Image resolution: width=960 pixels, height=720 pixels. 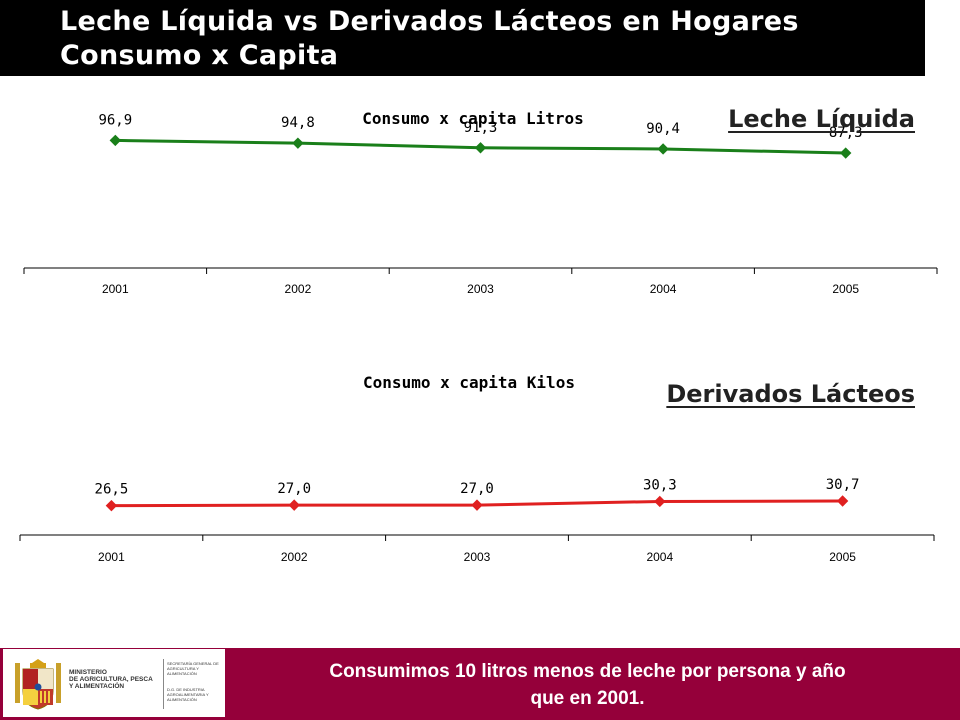 I want to click on data-label: 90,4, so click(x=663, y=129).